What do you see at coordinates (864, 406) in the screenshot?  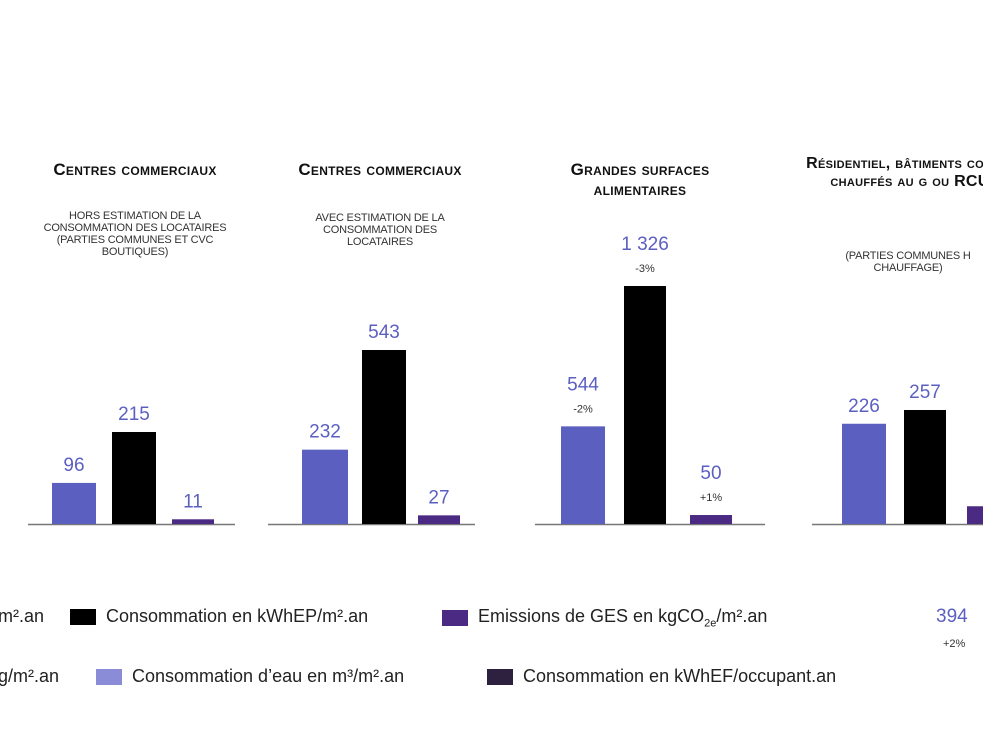 I see `bar-value-label: 226` at bounding box center [864, 406].